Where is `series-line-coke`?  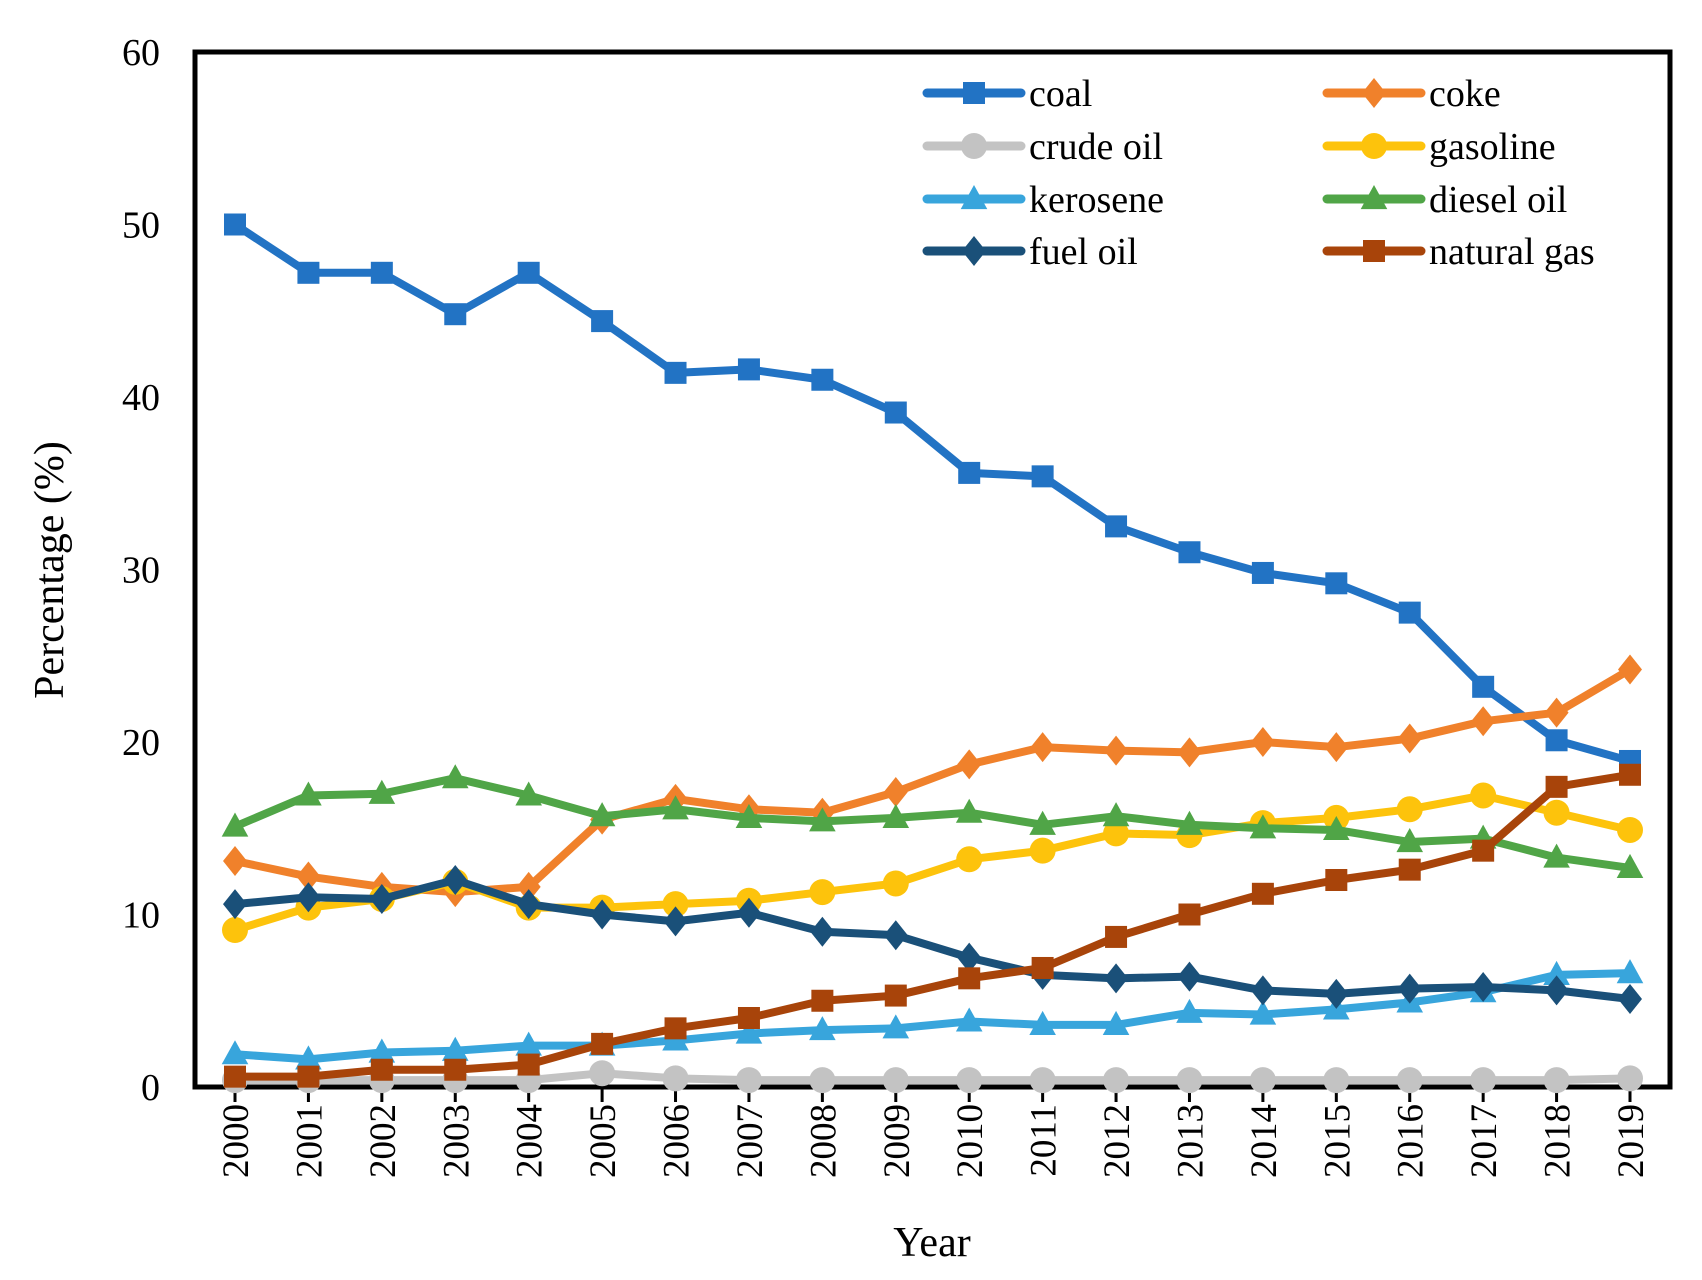 series-line-coke is located at coordinates (932, 781).